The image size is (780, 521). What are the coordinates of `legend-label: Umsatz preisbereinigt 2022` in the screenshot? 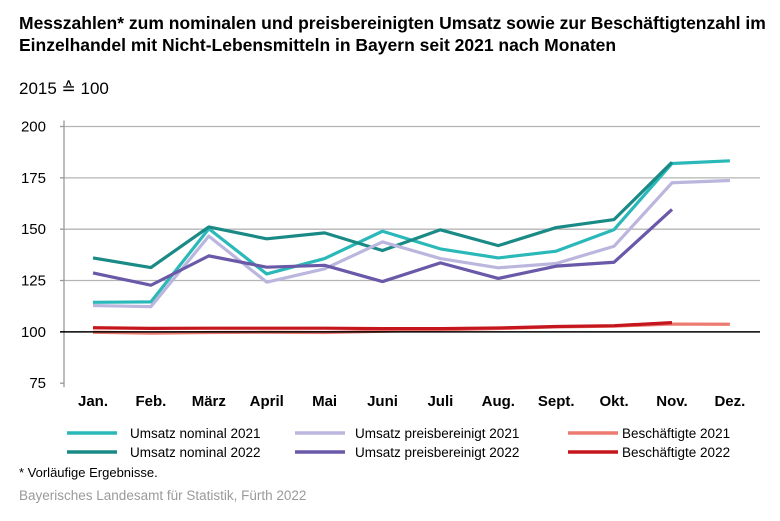 It's located at (437, 452).